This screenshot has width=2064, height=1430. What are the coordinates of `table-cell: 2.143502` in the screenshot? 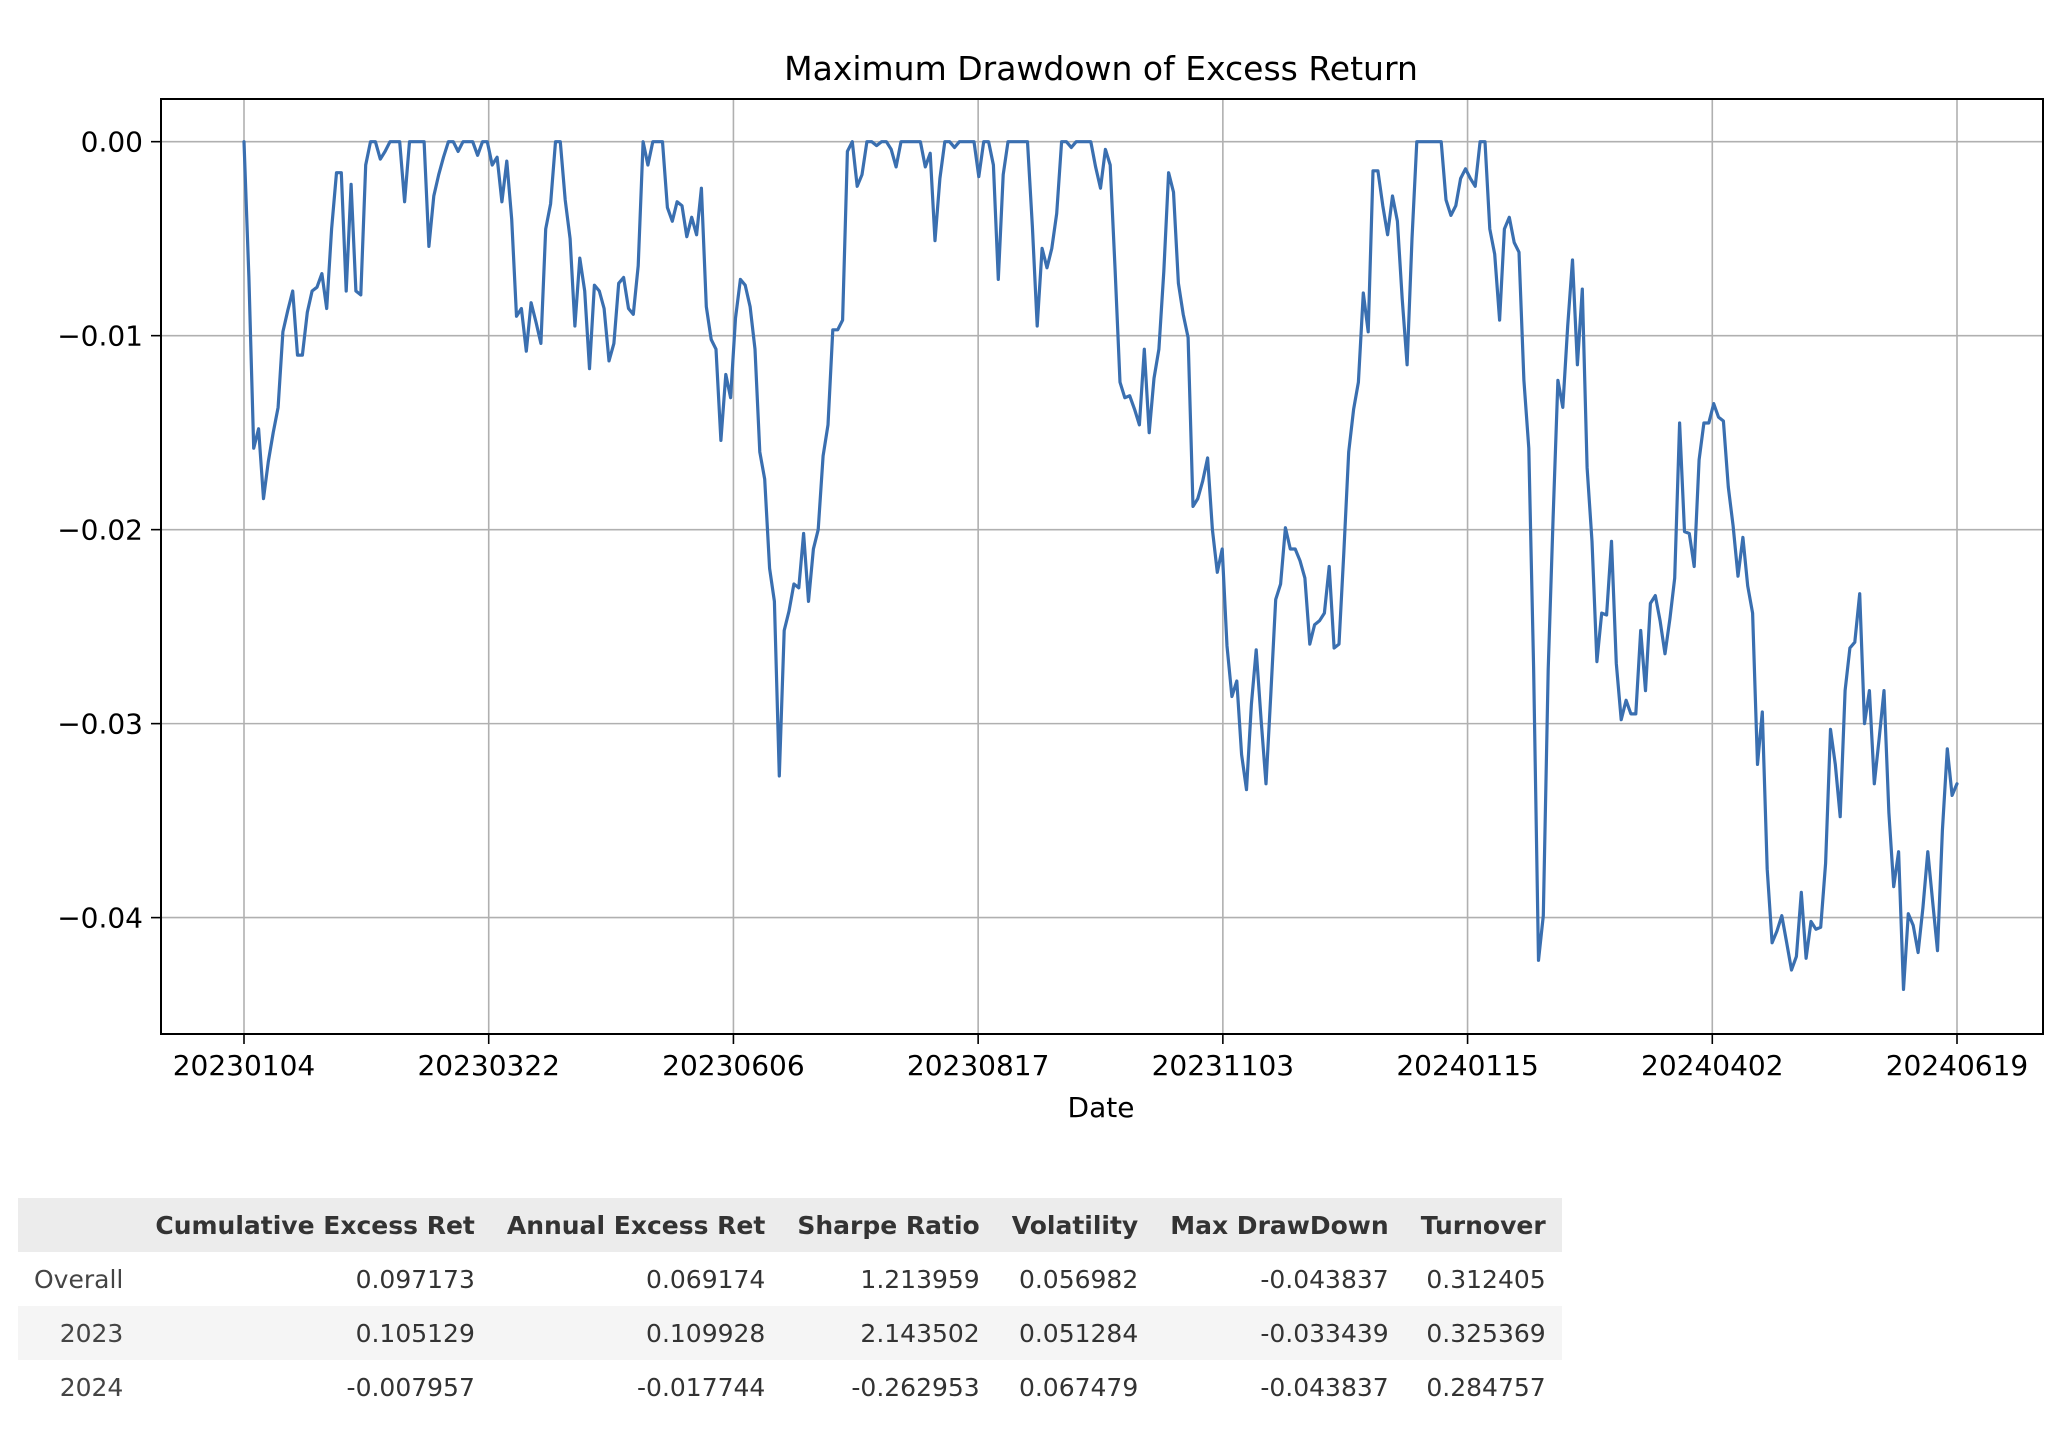 It's located at (920, 1333).